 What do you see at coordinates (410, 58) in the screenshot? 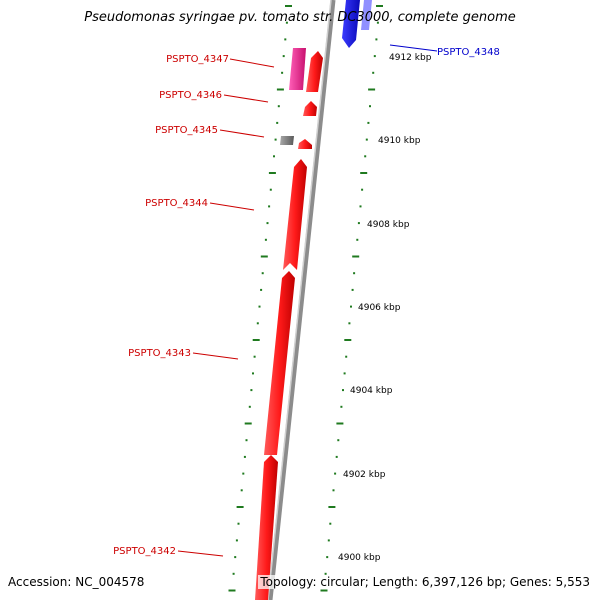
I see `scale-label-4912: 4912 kbp` at bounding box center [410, 58].